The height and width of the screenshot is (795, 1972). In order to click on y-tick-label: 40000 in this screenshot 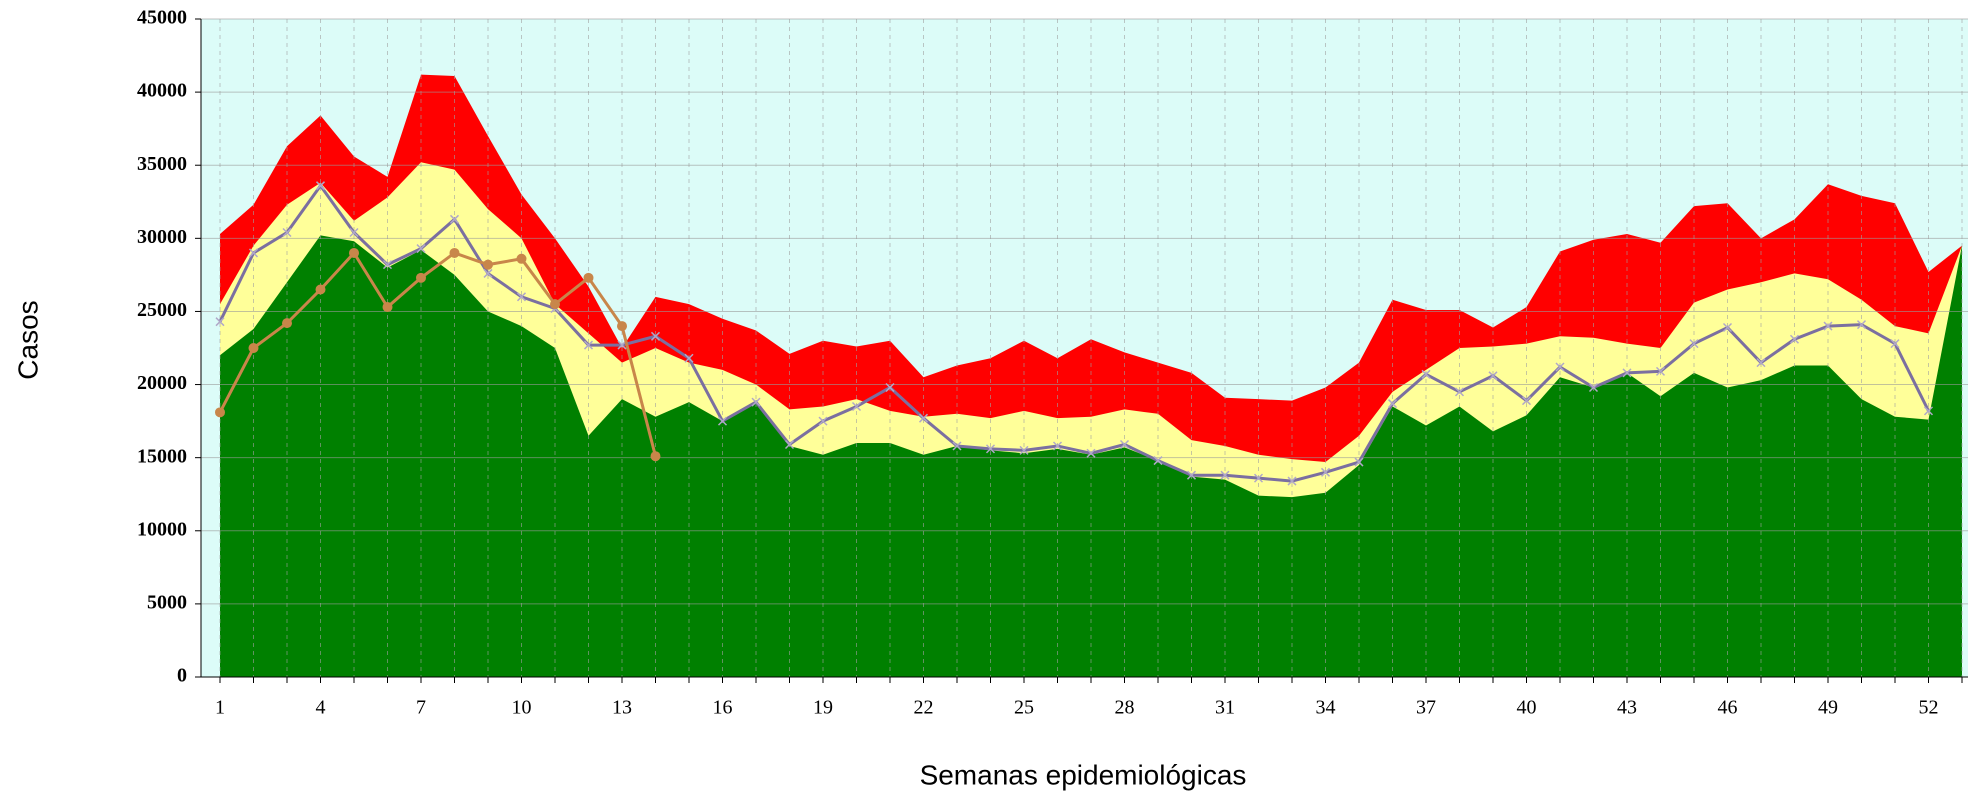, I will do `click(162, 91)`.